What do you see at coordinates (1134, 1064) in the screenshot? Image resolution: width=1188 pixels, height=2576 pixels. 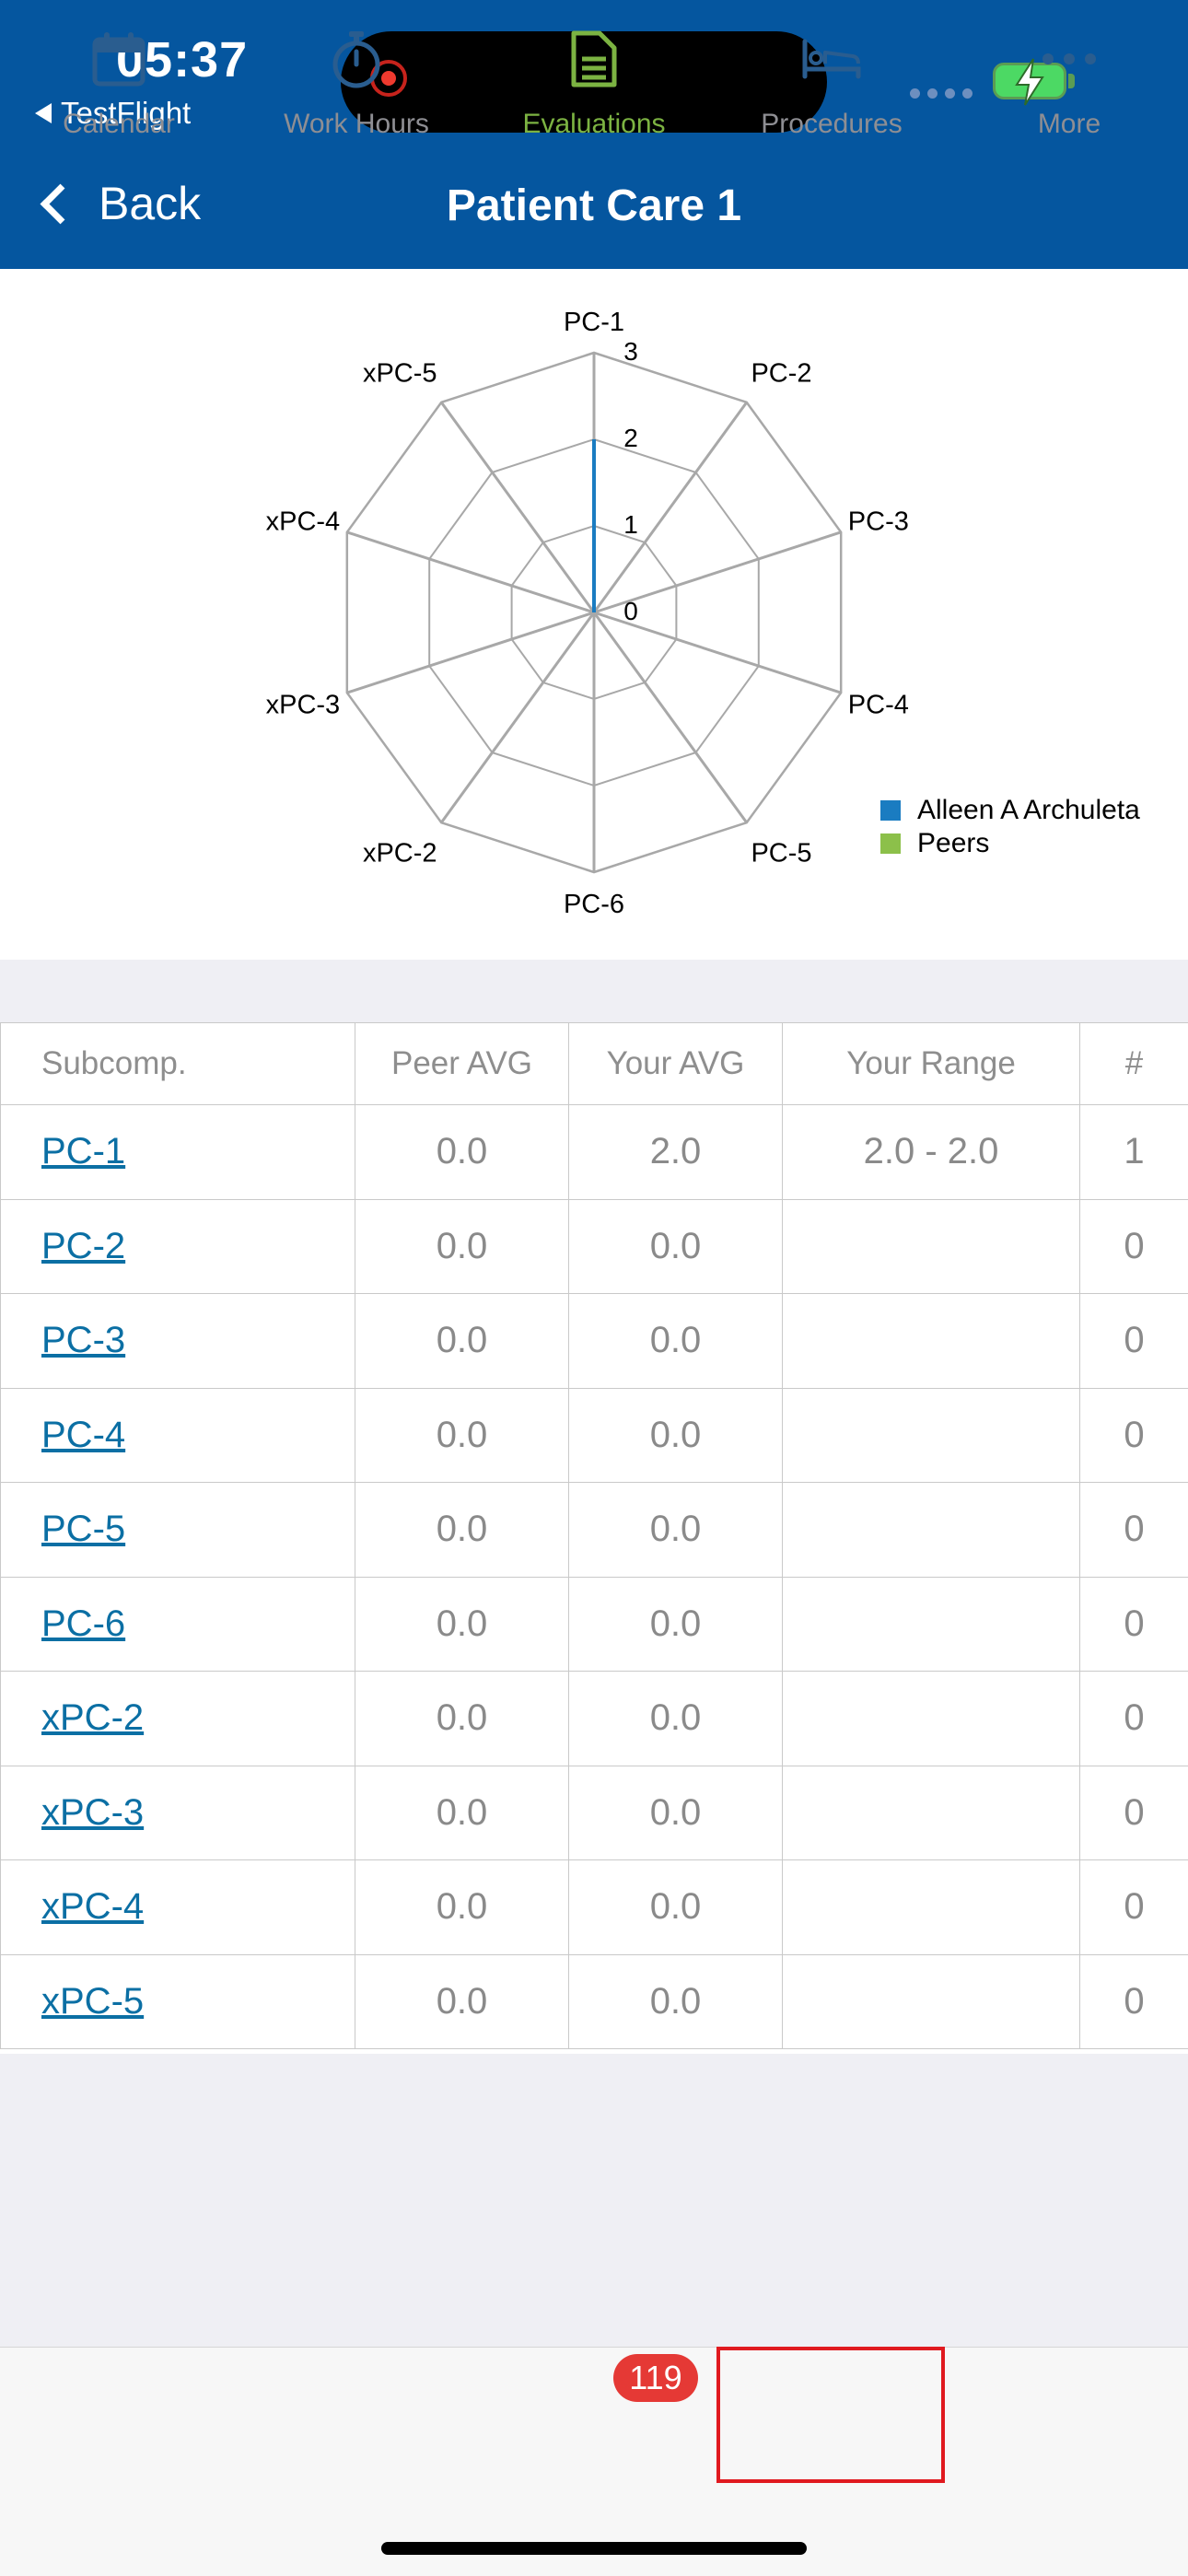 I see `header-count: #` at bounding box center [1134, 1064].